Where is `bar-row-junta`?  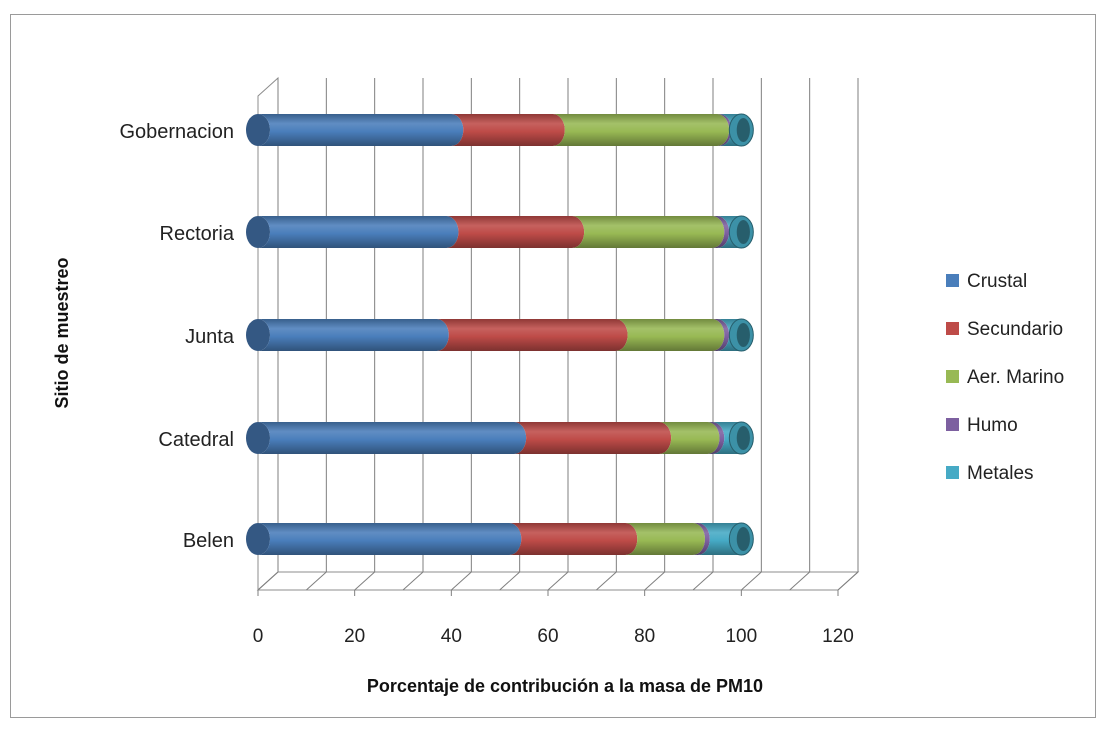
bar-row-junta is located at coordinates (500, 335).